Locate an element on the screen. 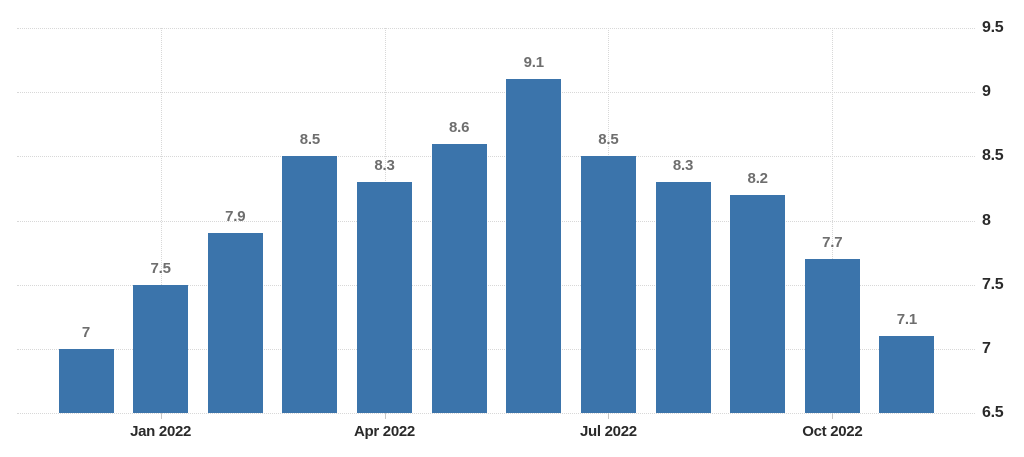  y-axis-tick-label: 8 is located at coordinates (986, 220).